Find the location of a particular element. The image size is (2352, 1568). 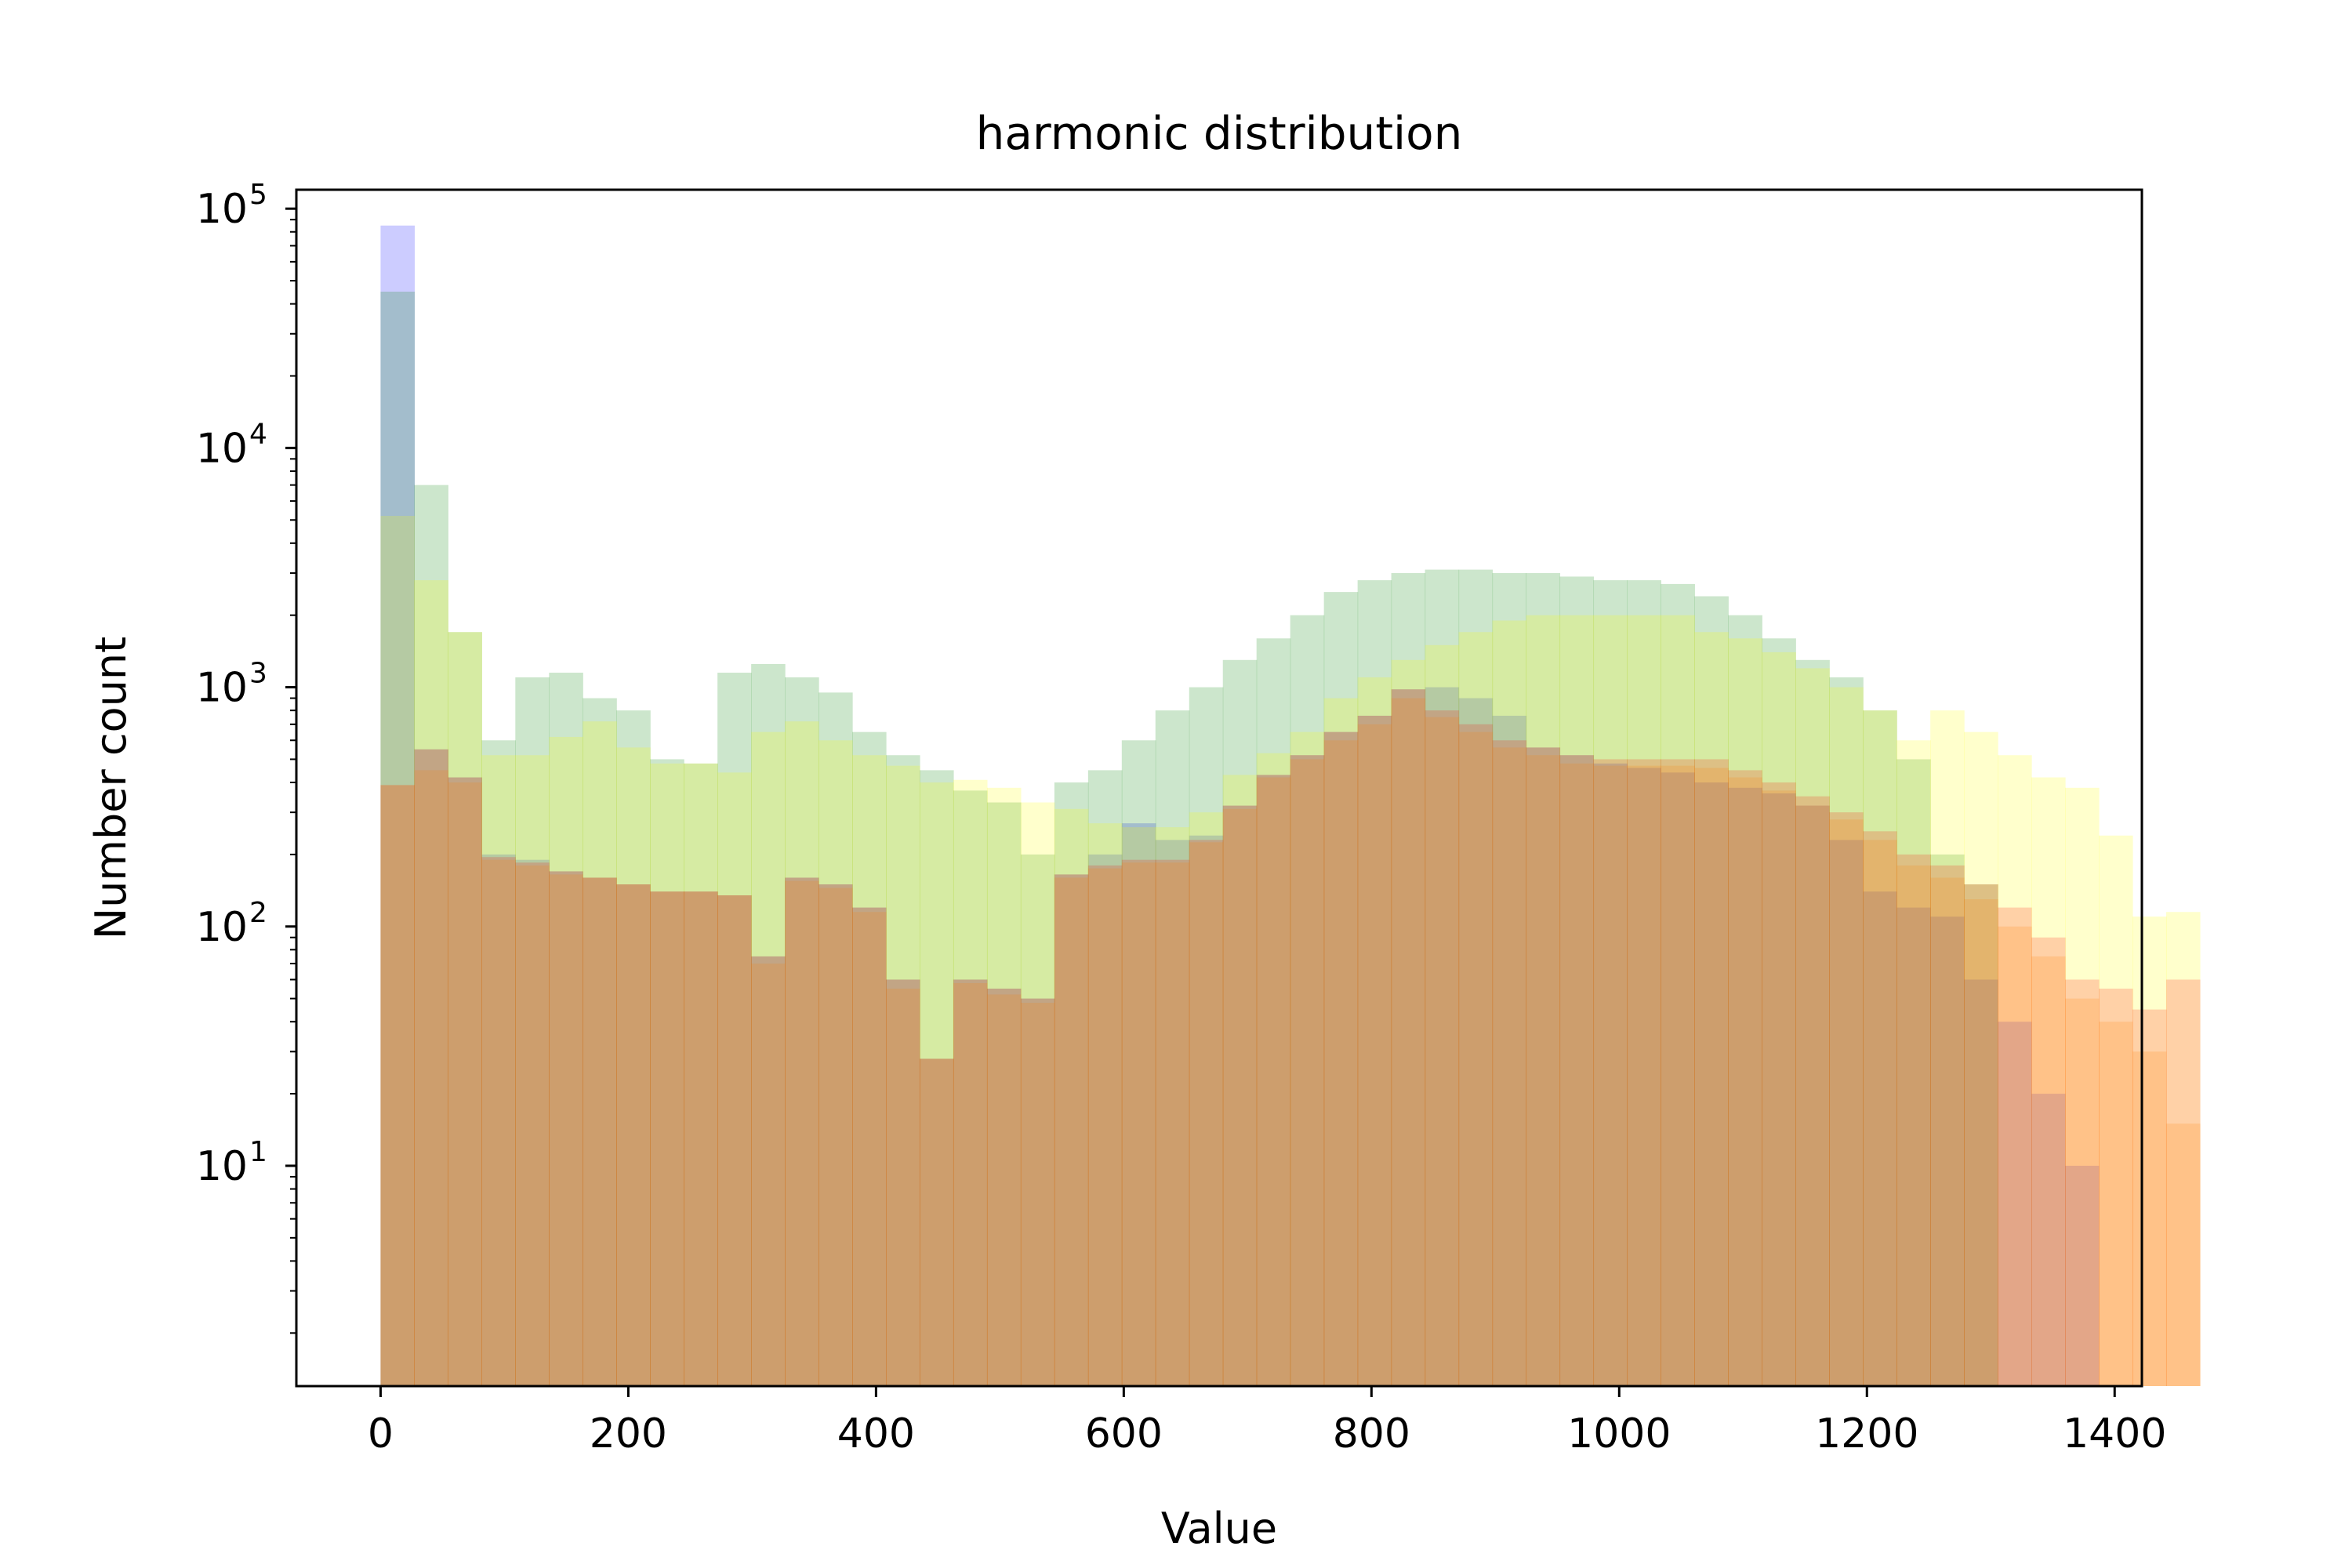

y-axis-label: Number count is located at coordinates (111, 788).